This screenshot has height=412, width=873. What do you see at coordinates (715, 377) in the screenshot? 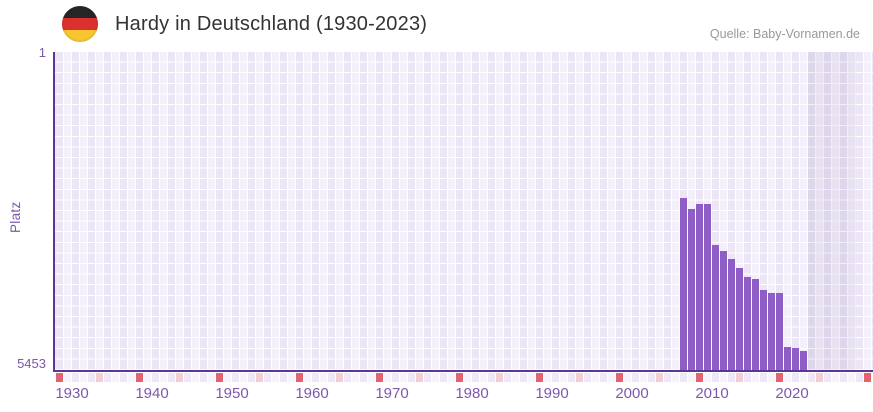
I see `axis-strip-cell-2012` at bounding box center [715, 377].